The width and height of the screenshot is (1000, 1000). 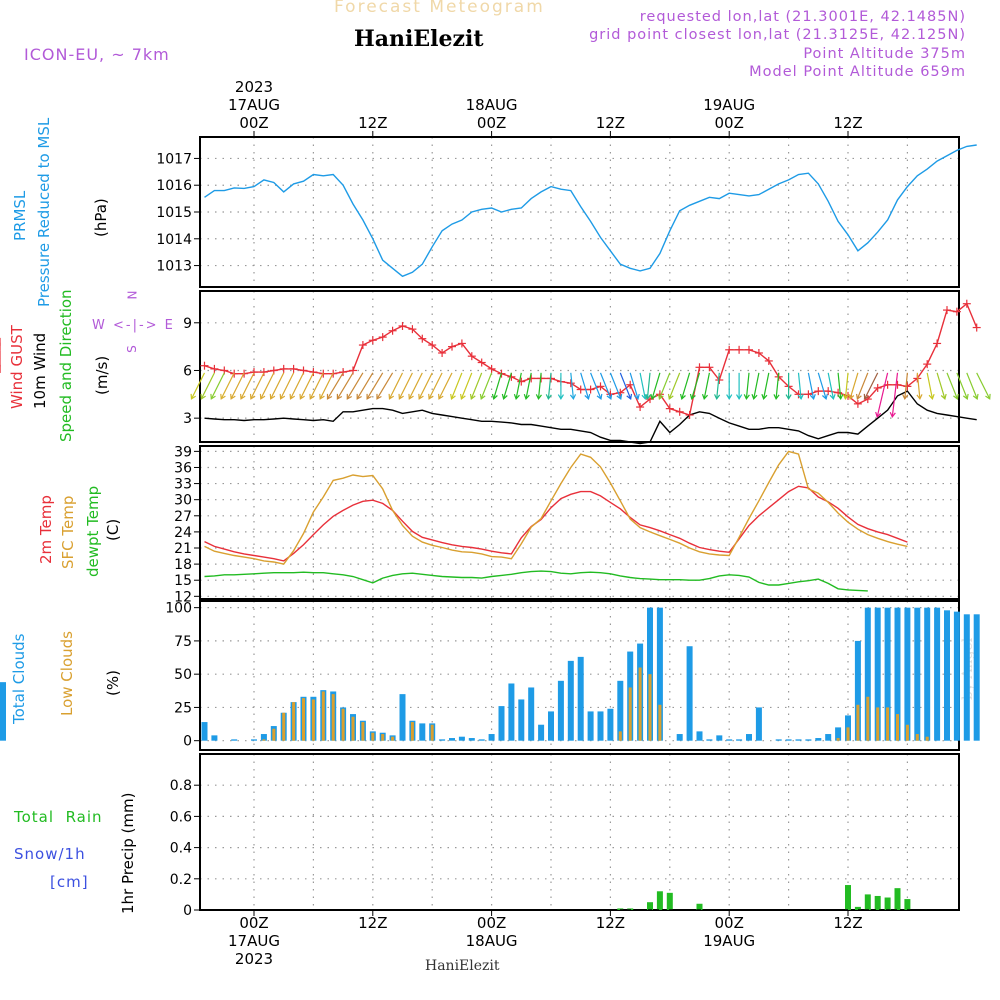 What do you see at coordinates (565, 836) in the screenshot?
I see `panel-4: 0 0.2 0.4 0.6 0.8` at bounding box center [565, 836].